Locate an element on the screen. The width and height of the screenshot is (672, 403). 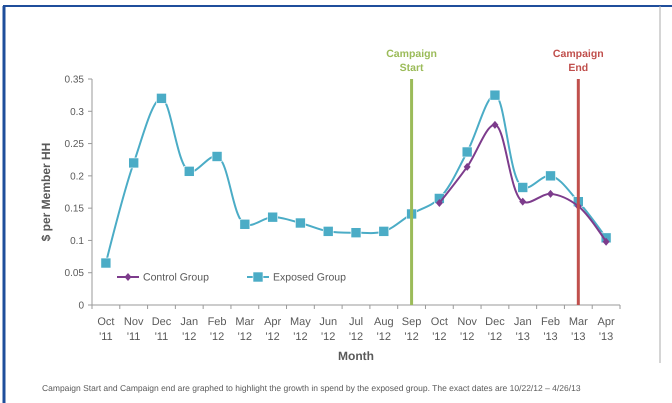
x-tick-label: Apr '13 is located at coordinates (606, 329).